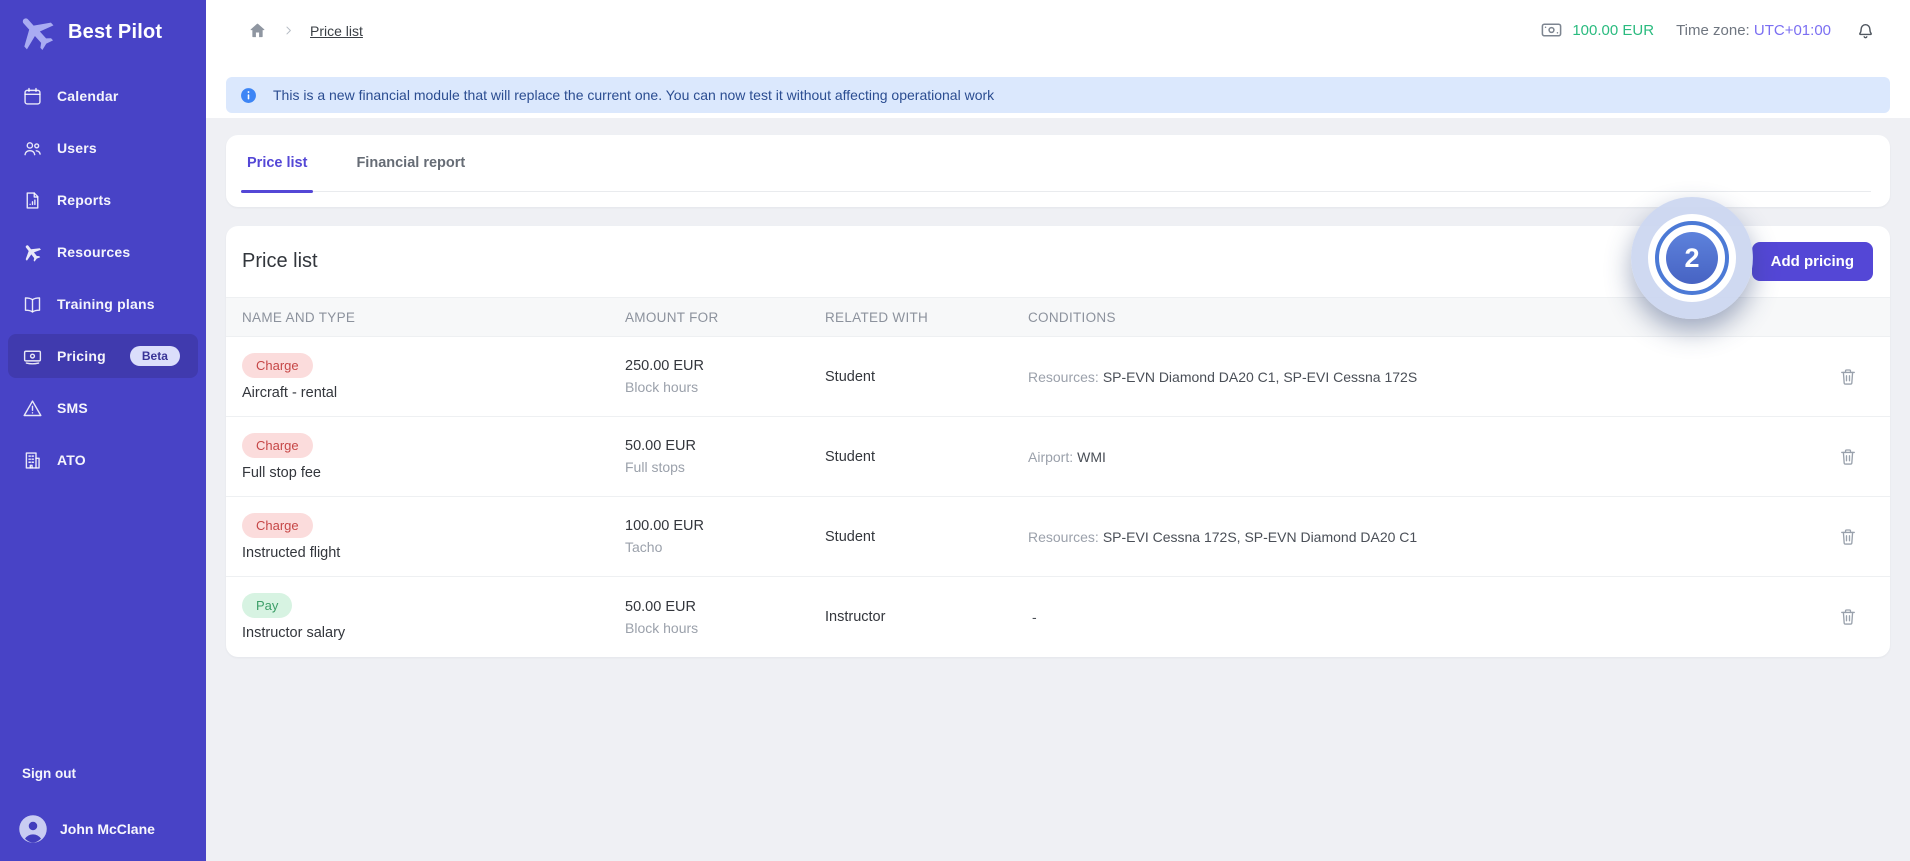  Describe the element at coordinates (855, 617) in the screenshot. I see `related-with-cell: Instructor` at that location.